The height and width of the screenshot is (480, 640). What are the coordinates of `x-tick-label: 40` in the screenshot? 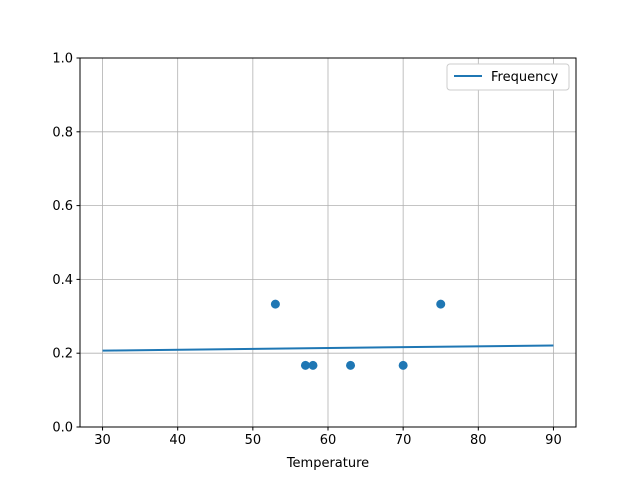 It's located at (177, 440).